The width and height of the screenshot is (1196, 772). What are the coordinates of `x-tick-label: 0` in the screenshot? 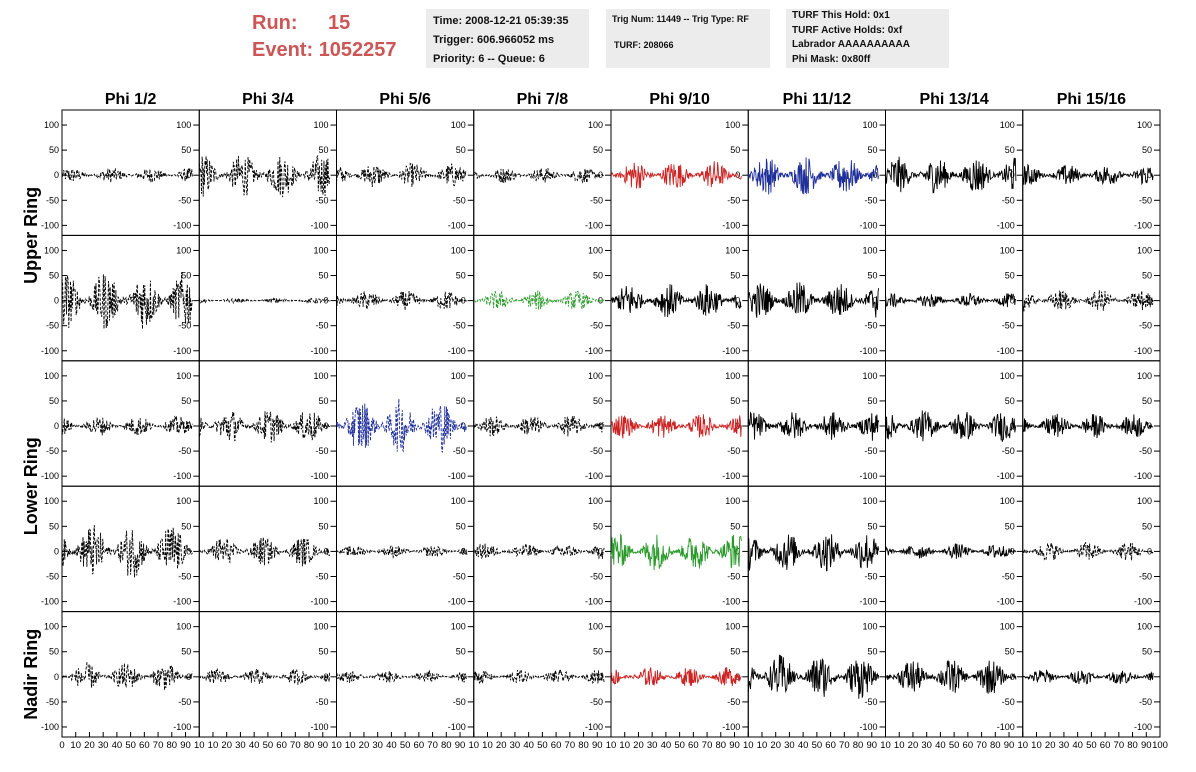 It's located at (61, 745).